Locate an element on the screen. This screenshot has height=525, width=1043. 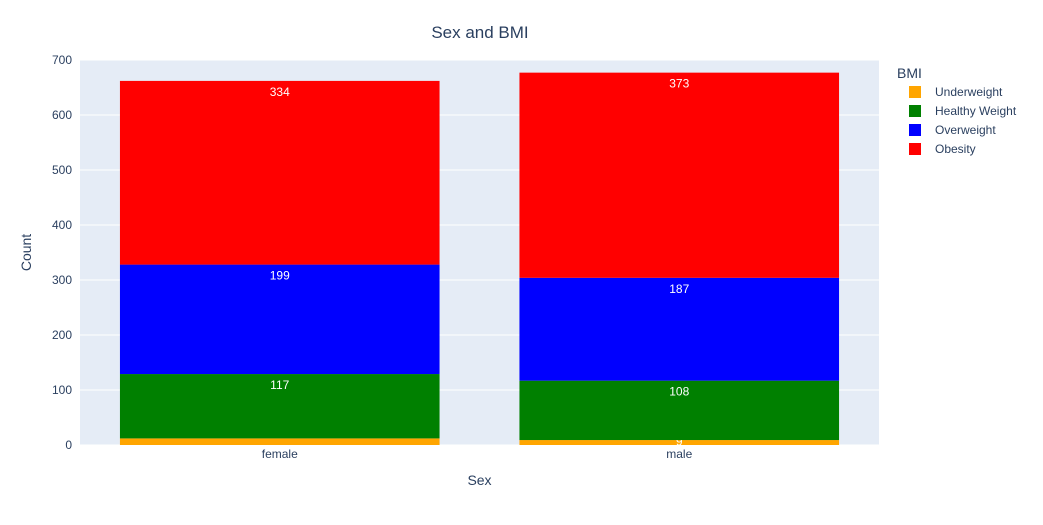
legend-swatch-overweight is located at coordinates (915, 130).